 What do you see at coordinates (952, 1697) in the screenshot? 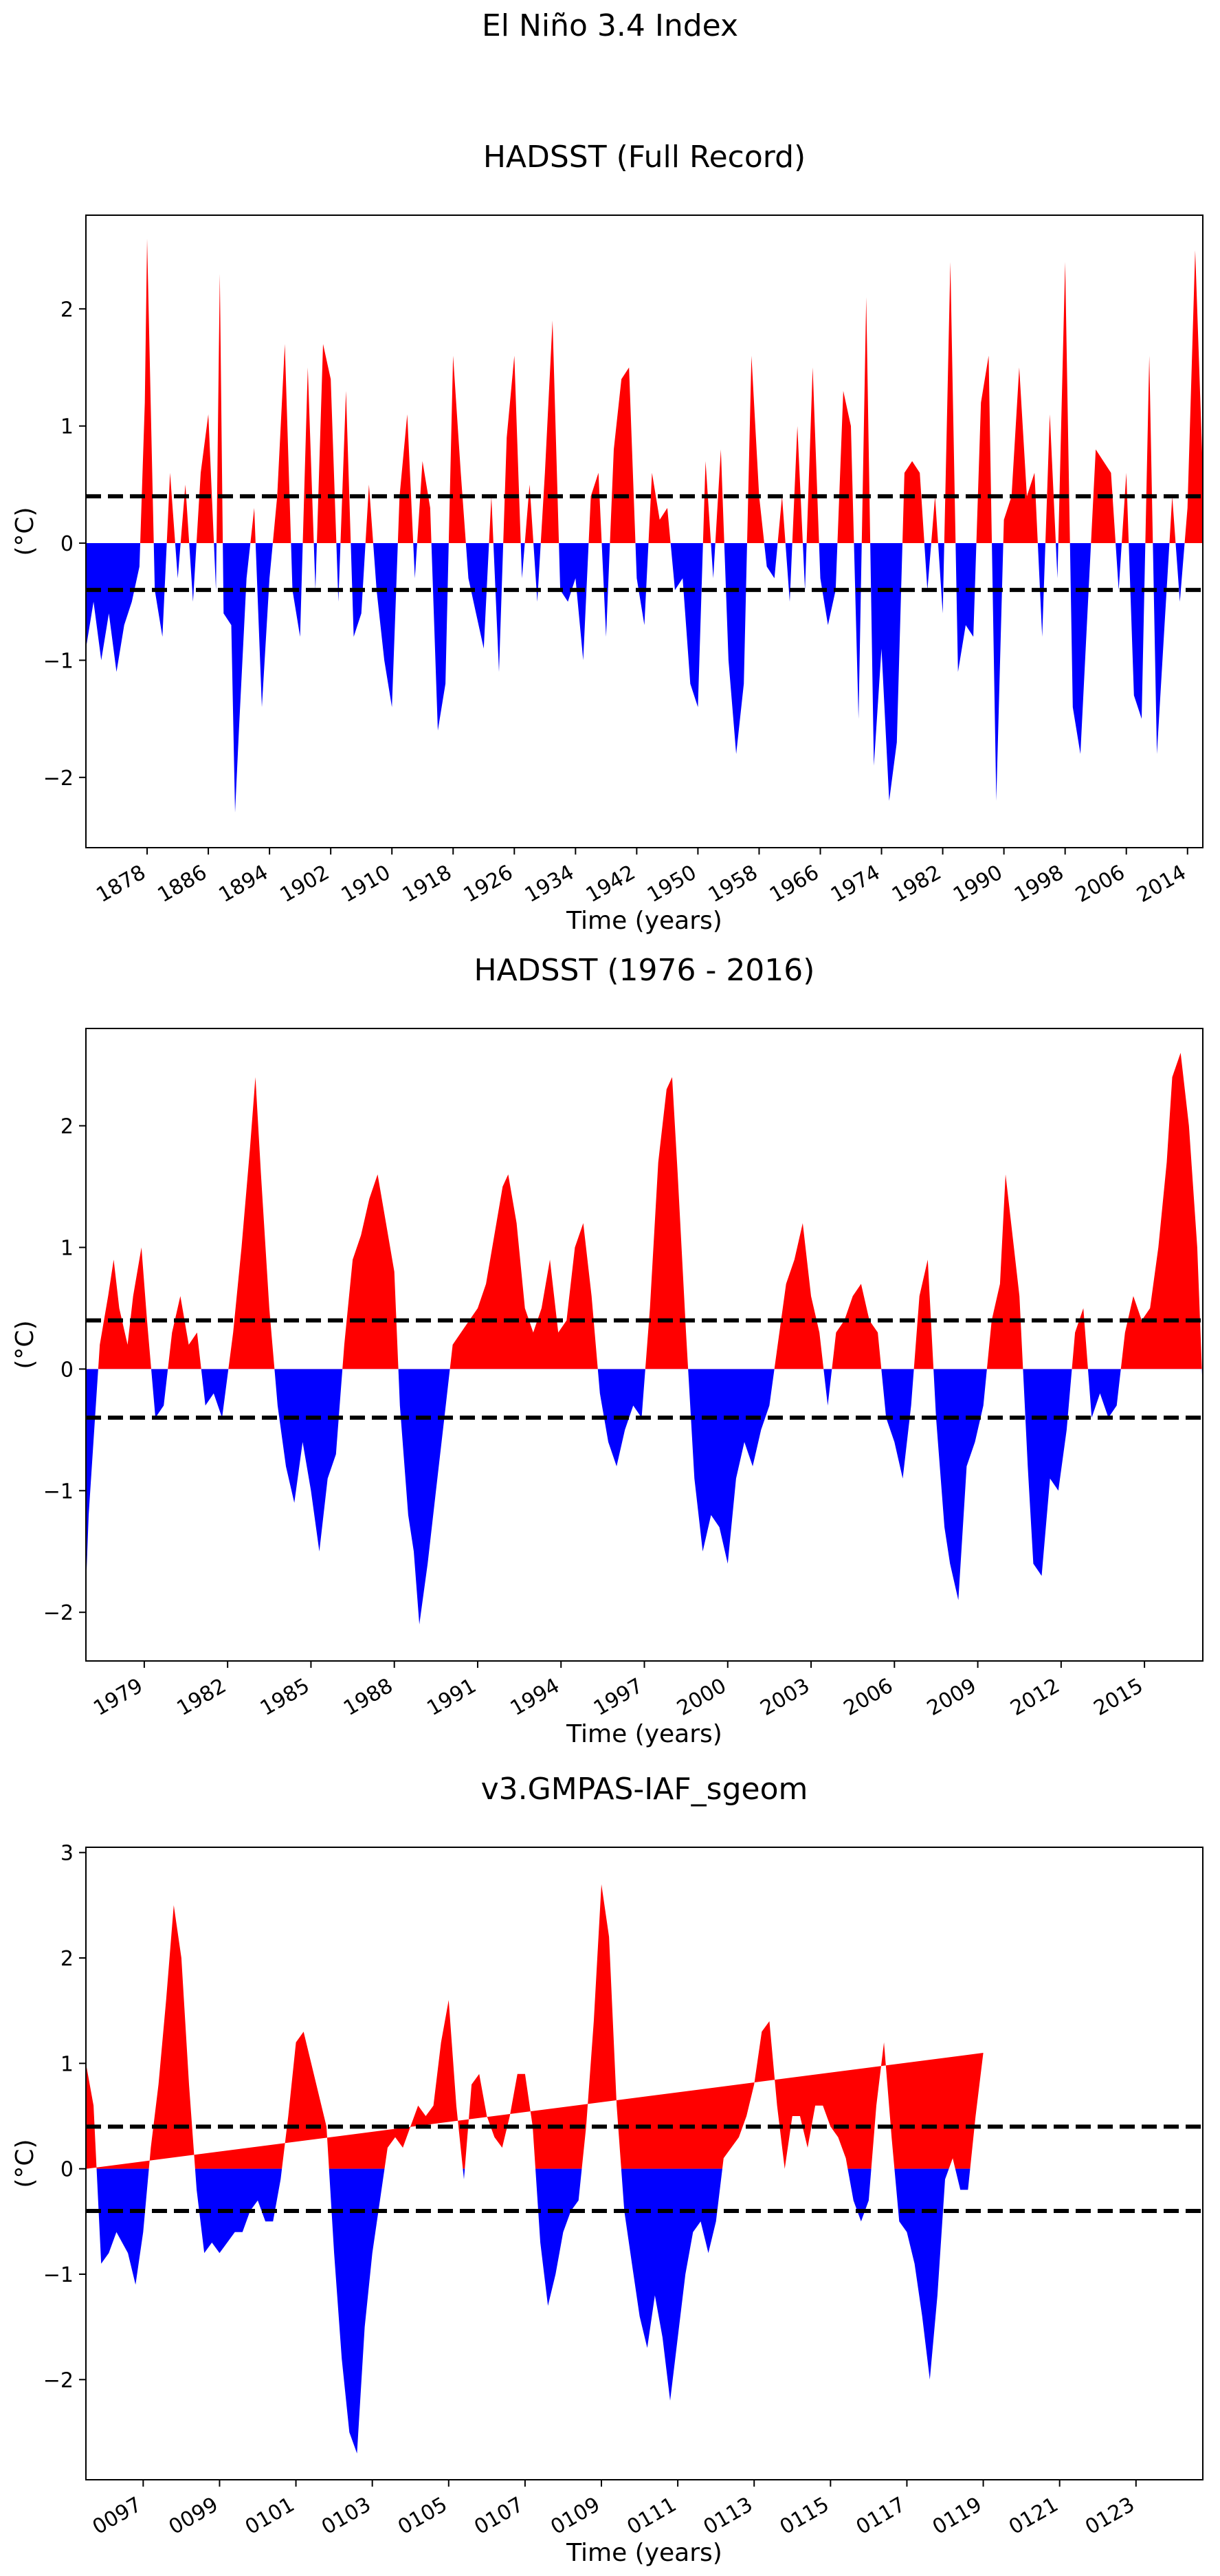
I see `x-tick-label: 2009` at bounding box center [952, 1697].